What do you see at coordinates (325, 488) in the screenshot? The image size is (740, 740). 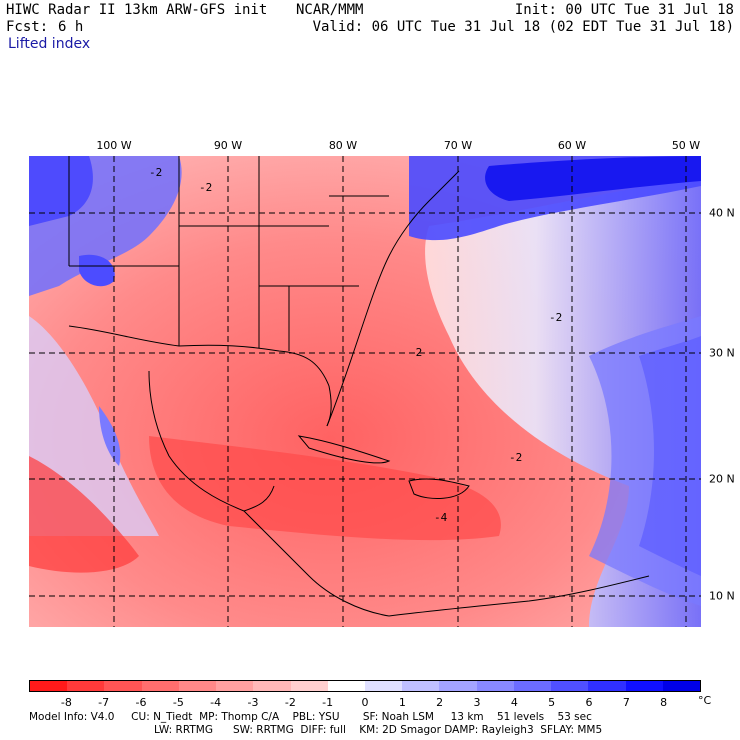 I see `tropical-red-band` at bounding box center [325, 488].